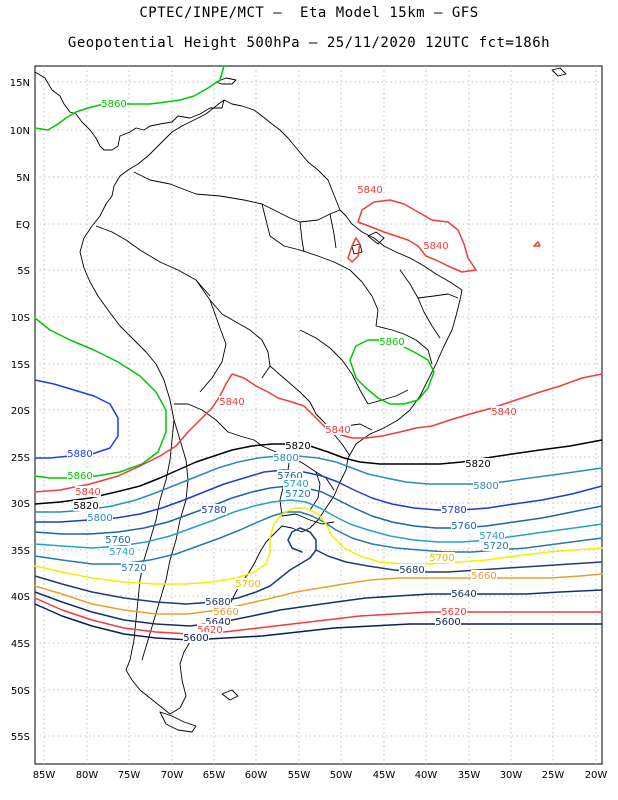  Describe the element at coordinates (318, 510) in the screenshot. I see `contour-5760-line` at that location.